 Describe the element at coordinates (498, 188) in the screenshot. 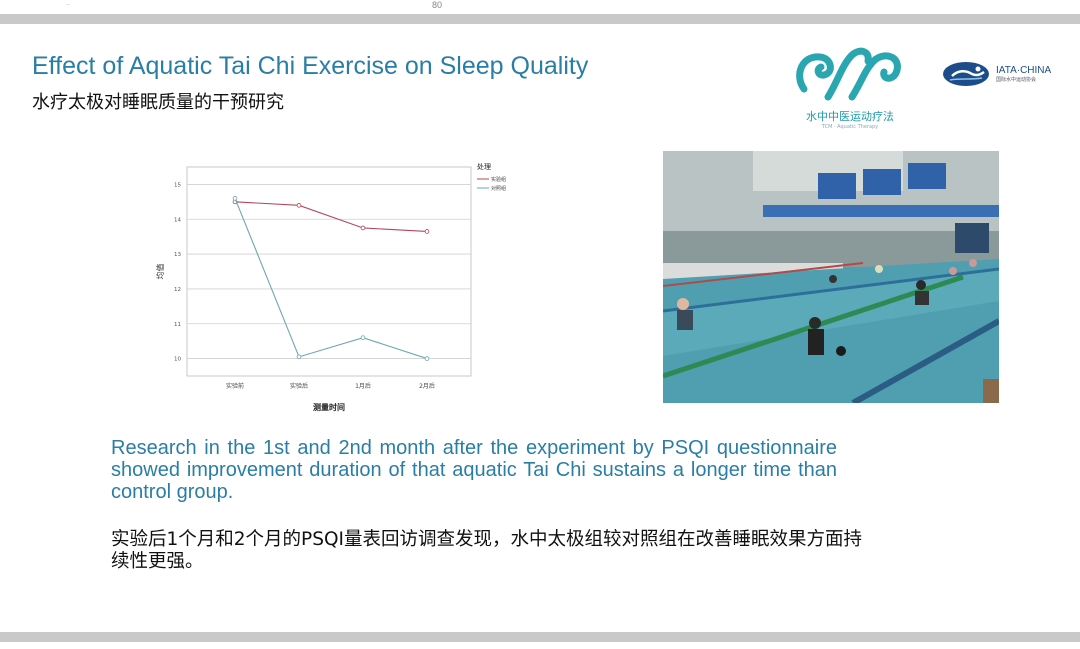

I see `legend-label: 对照组` at that location.